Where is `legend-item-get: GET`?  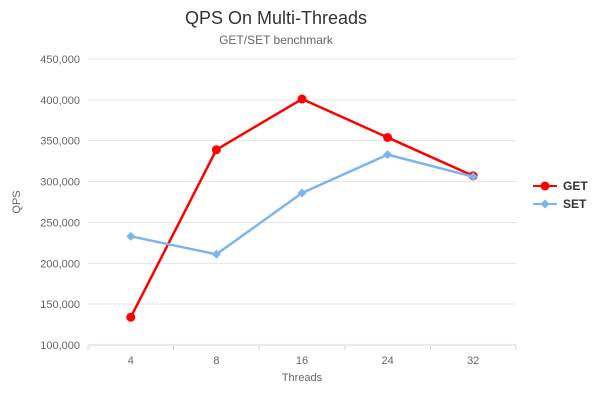 legend-item-get: GET is located at coordinates (560, 186).